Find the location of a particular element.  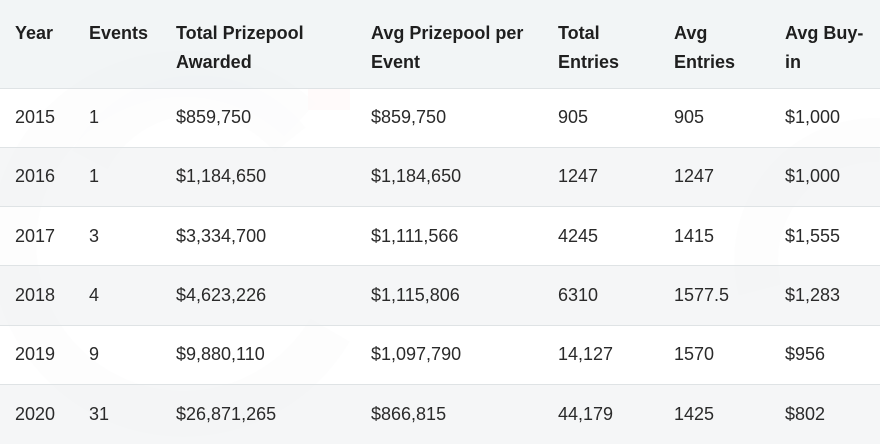

column-header-avg-buy-in: Avg Buy-in is located at coordinates (824, 47).